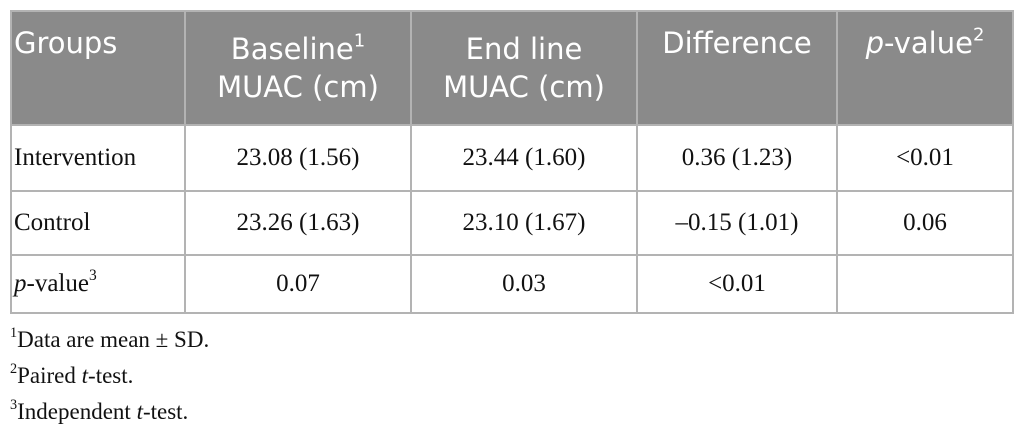 The image size is (1022, 439). What do you see at coordinates (92, 276) in the screenshot?
I see `superscript: 3` at bounding box center [92, 276].